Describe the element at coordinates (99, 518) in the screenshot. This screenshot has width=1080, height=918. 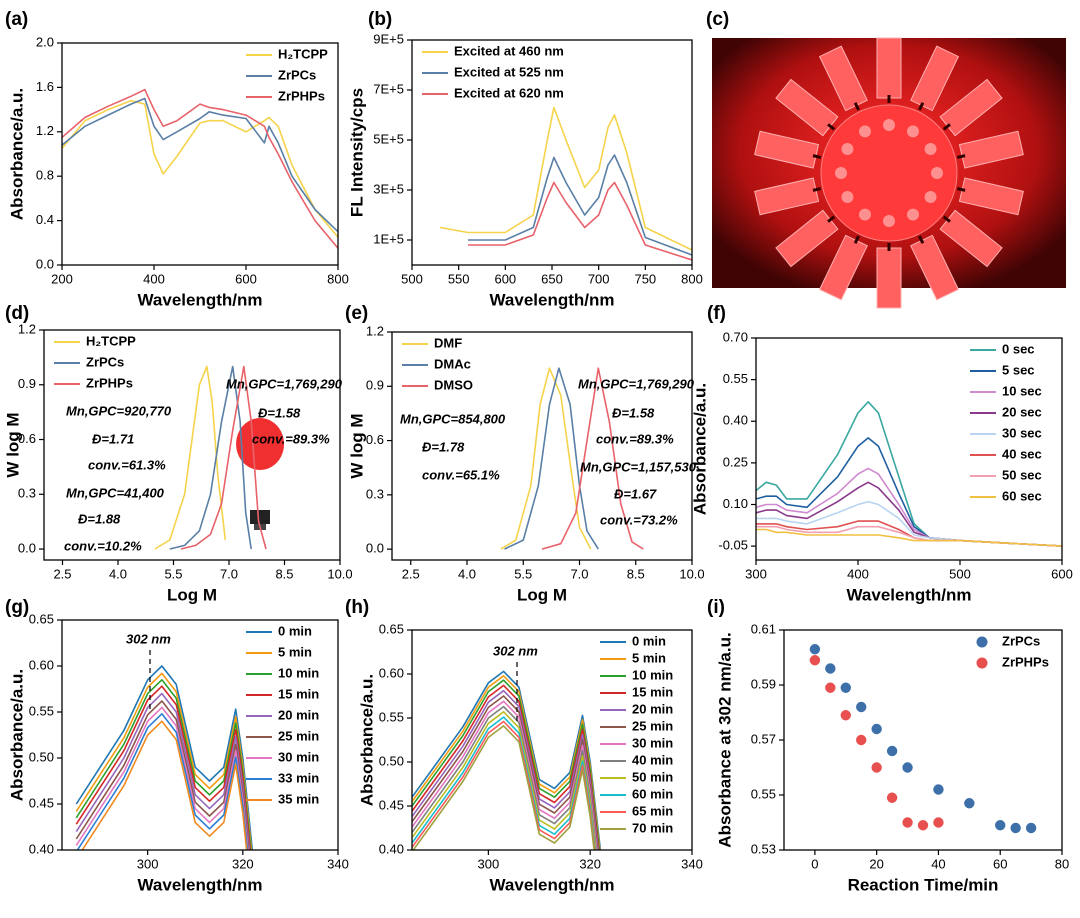
I see `annotation: Đ=1.88` at that location.